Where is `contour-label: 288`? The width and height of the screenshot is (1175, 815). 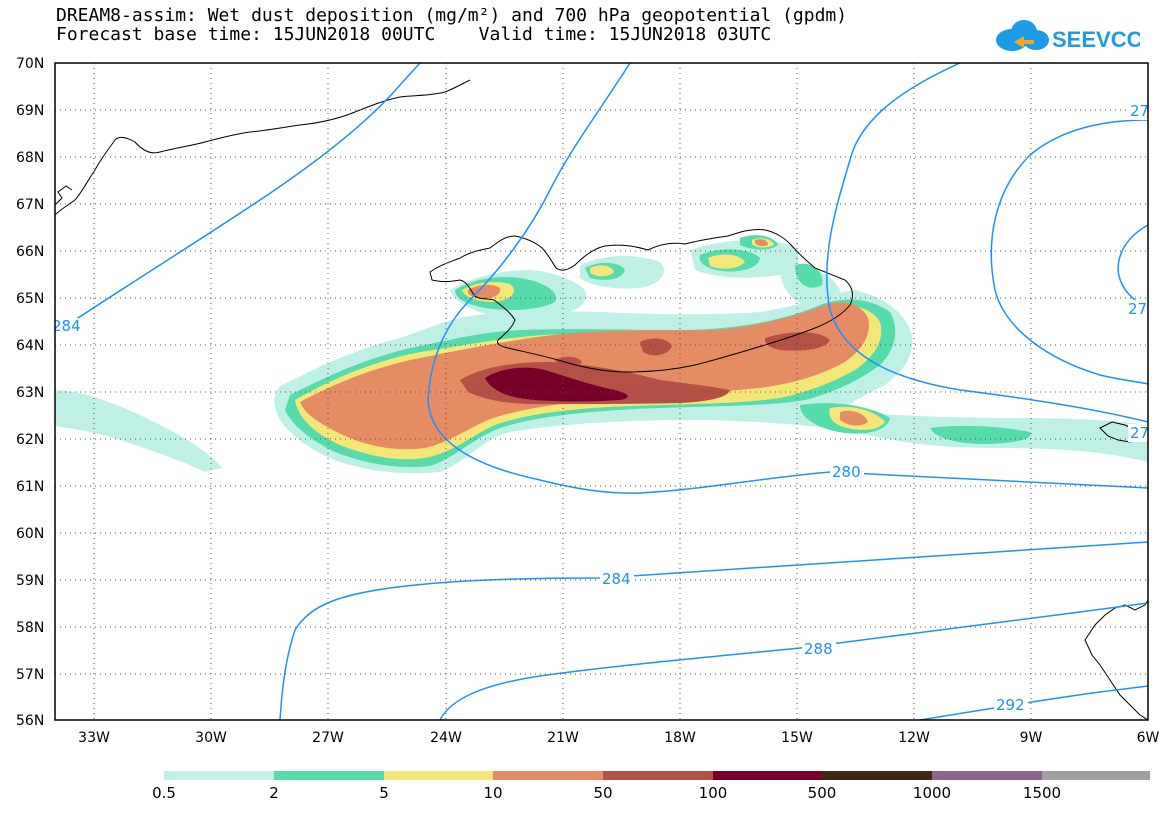 contour-label: 288 is located at coordinates (818, 649).